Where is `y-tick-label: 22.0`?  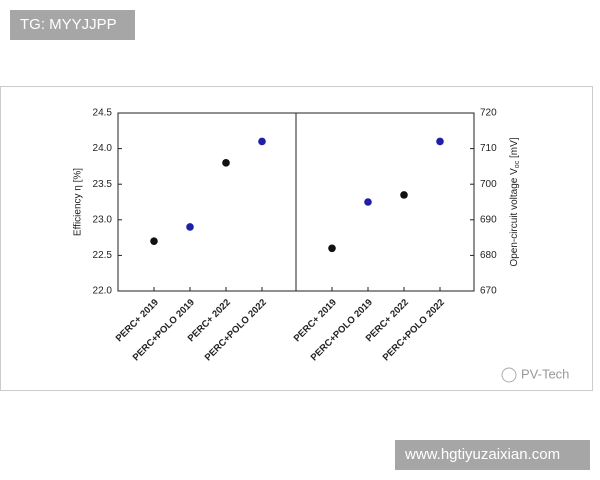 y-tick-label: 22.0 is located at coordinates (103, 291).